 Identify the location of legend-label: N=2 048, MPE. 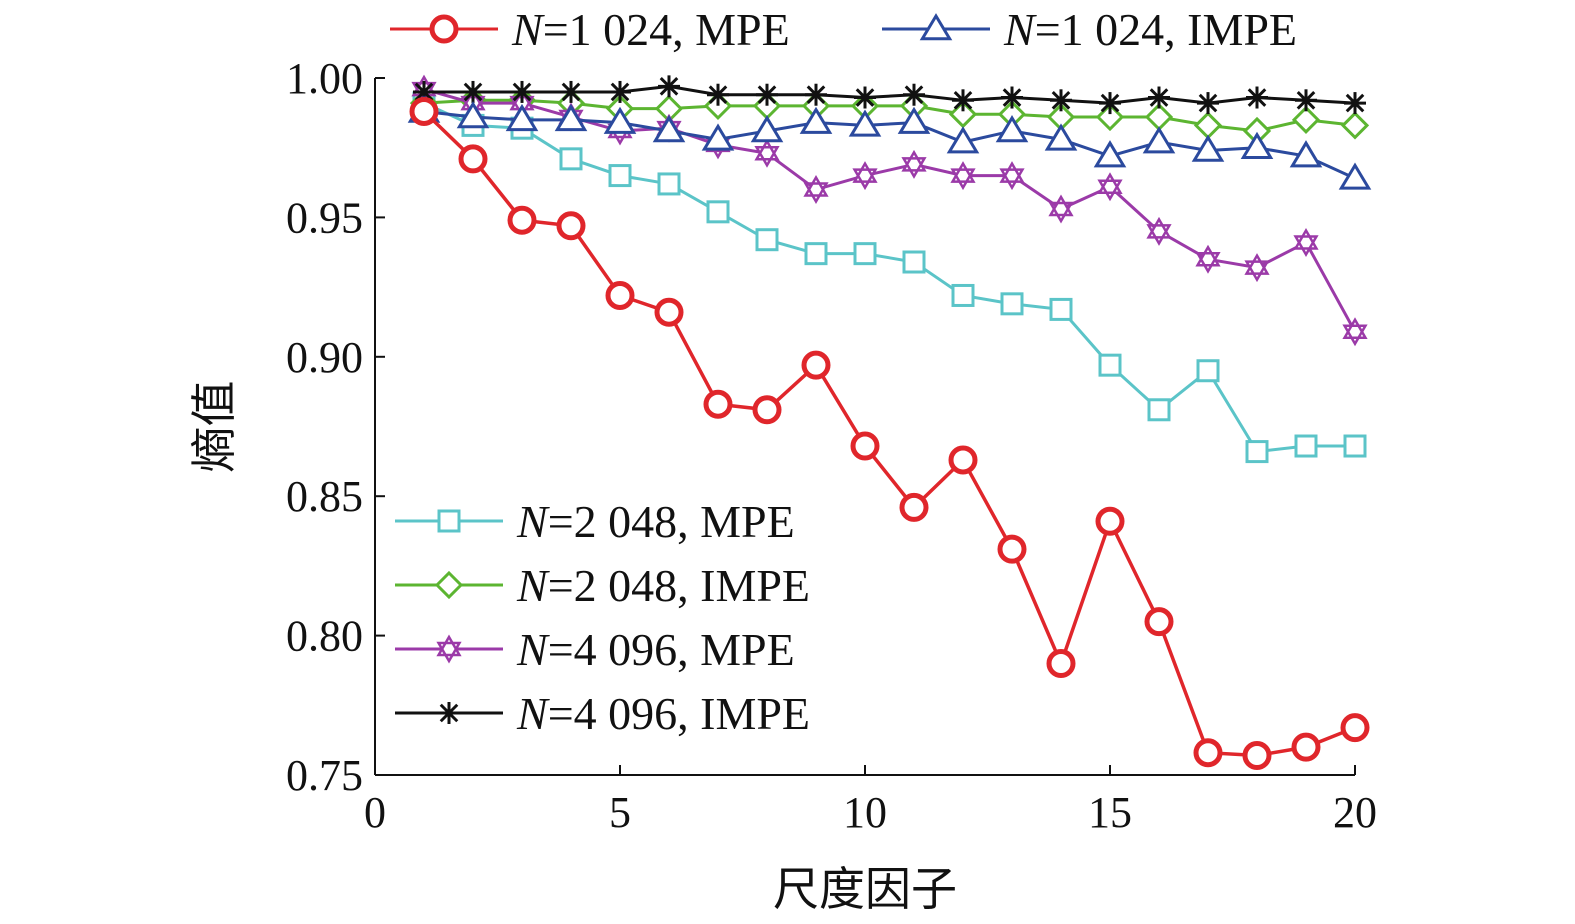
(655, 521).